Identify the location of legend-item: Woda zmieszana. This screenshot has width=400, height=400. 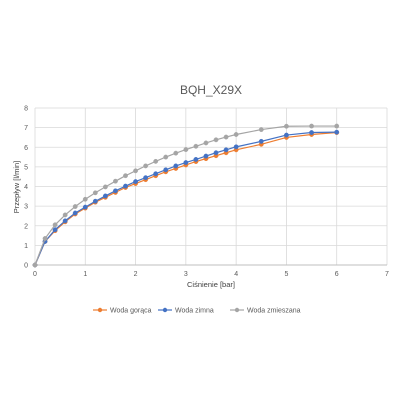
(265, 311).